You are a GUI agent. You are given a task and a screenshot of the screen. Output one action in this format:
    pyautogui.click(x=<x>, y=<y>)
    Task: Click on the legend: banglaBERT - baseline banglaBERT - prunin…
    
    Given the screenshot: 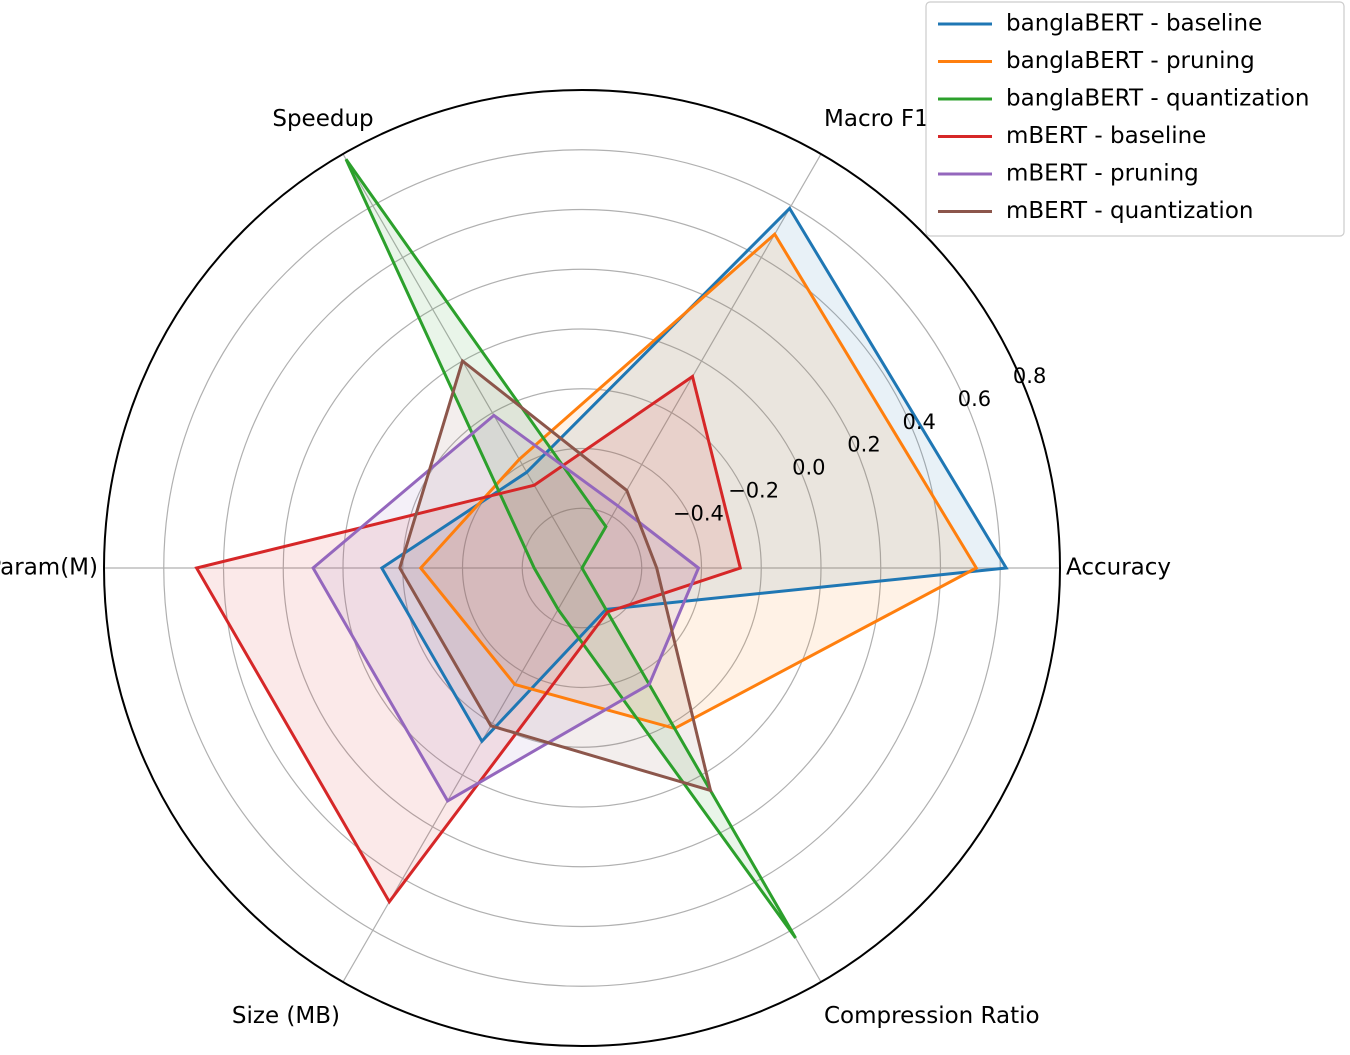 What is the action you would take?
    pyautogui.click(x=1135, y=119)
    